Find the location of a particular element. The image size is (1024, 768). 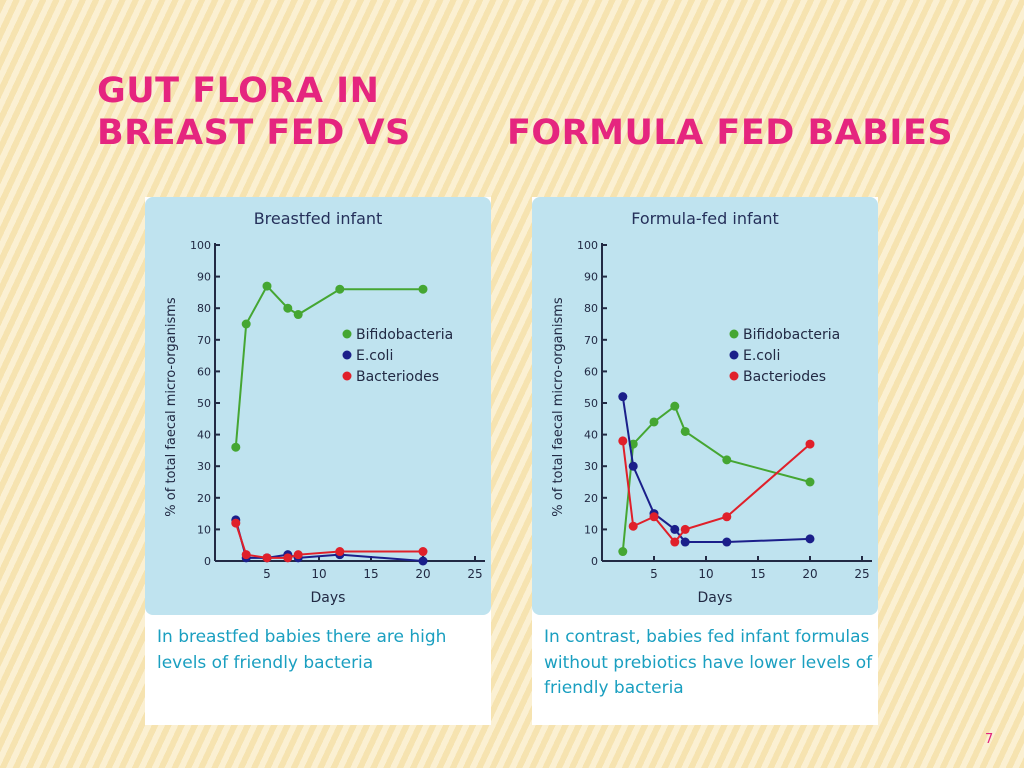

title-line2-left: BREAST FED VS is located at coordinates (254, 133).